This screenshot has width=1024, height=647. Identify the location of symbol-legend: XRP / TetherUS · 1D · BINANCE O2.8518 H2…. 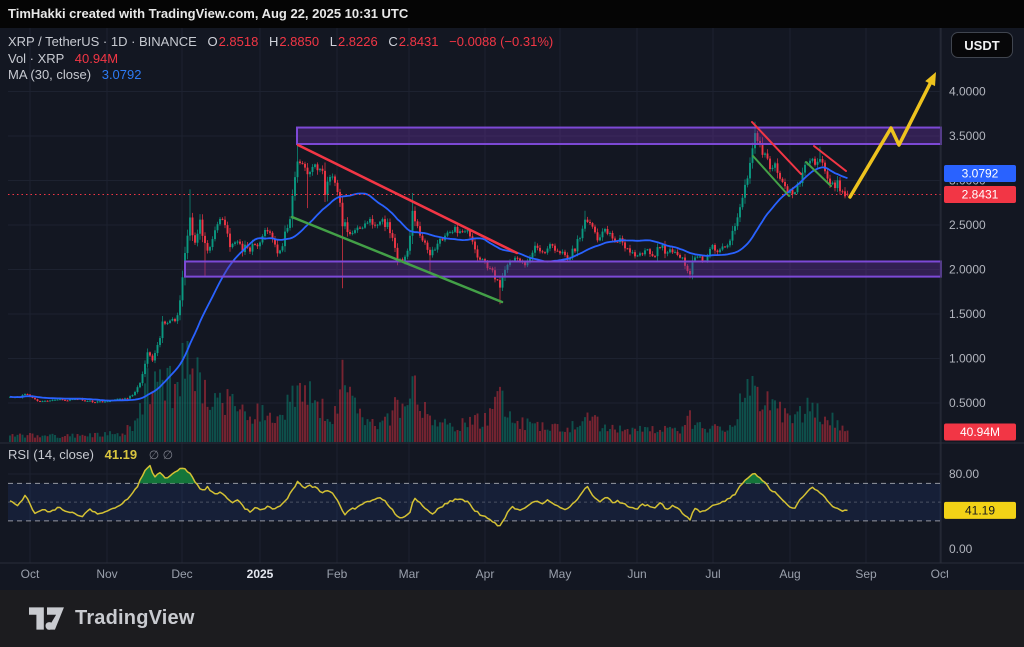
(280, 59).